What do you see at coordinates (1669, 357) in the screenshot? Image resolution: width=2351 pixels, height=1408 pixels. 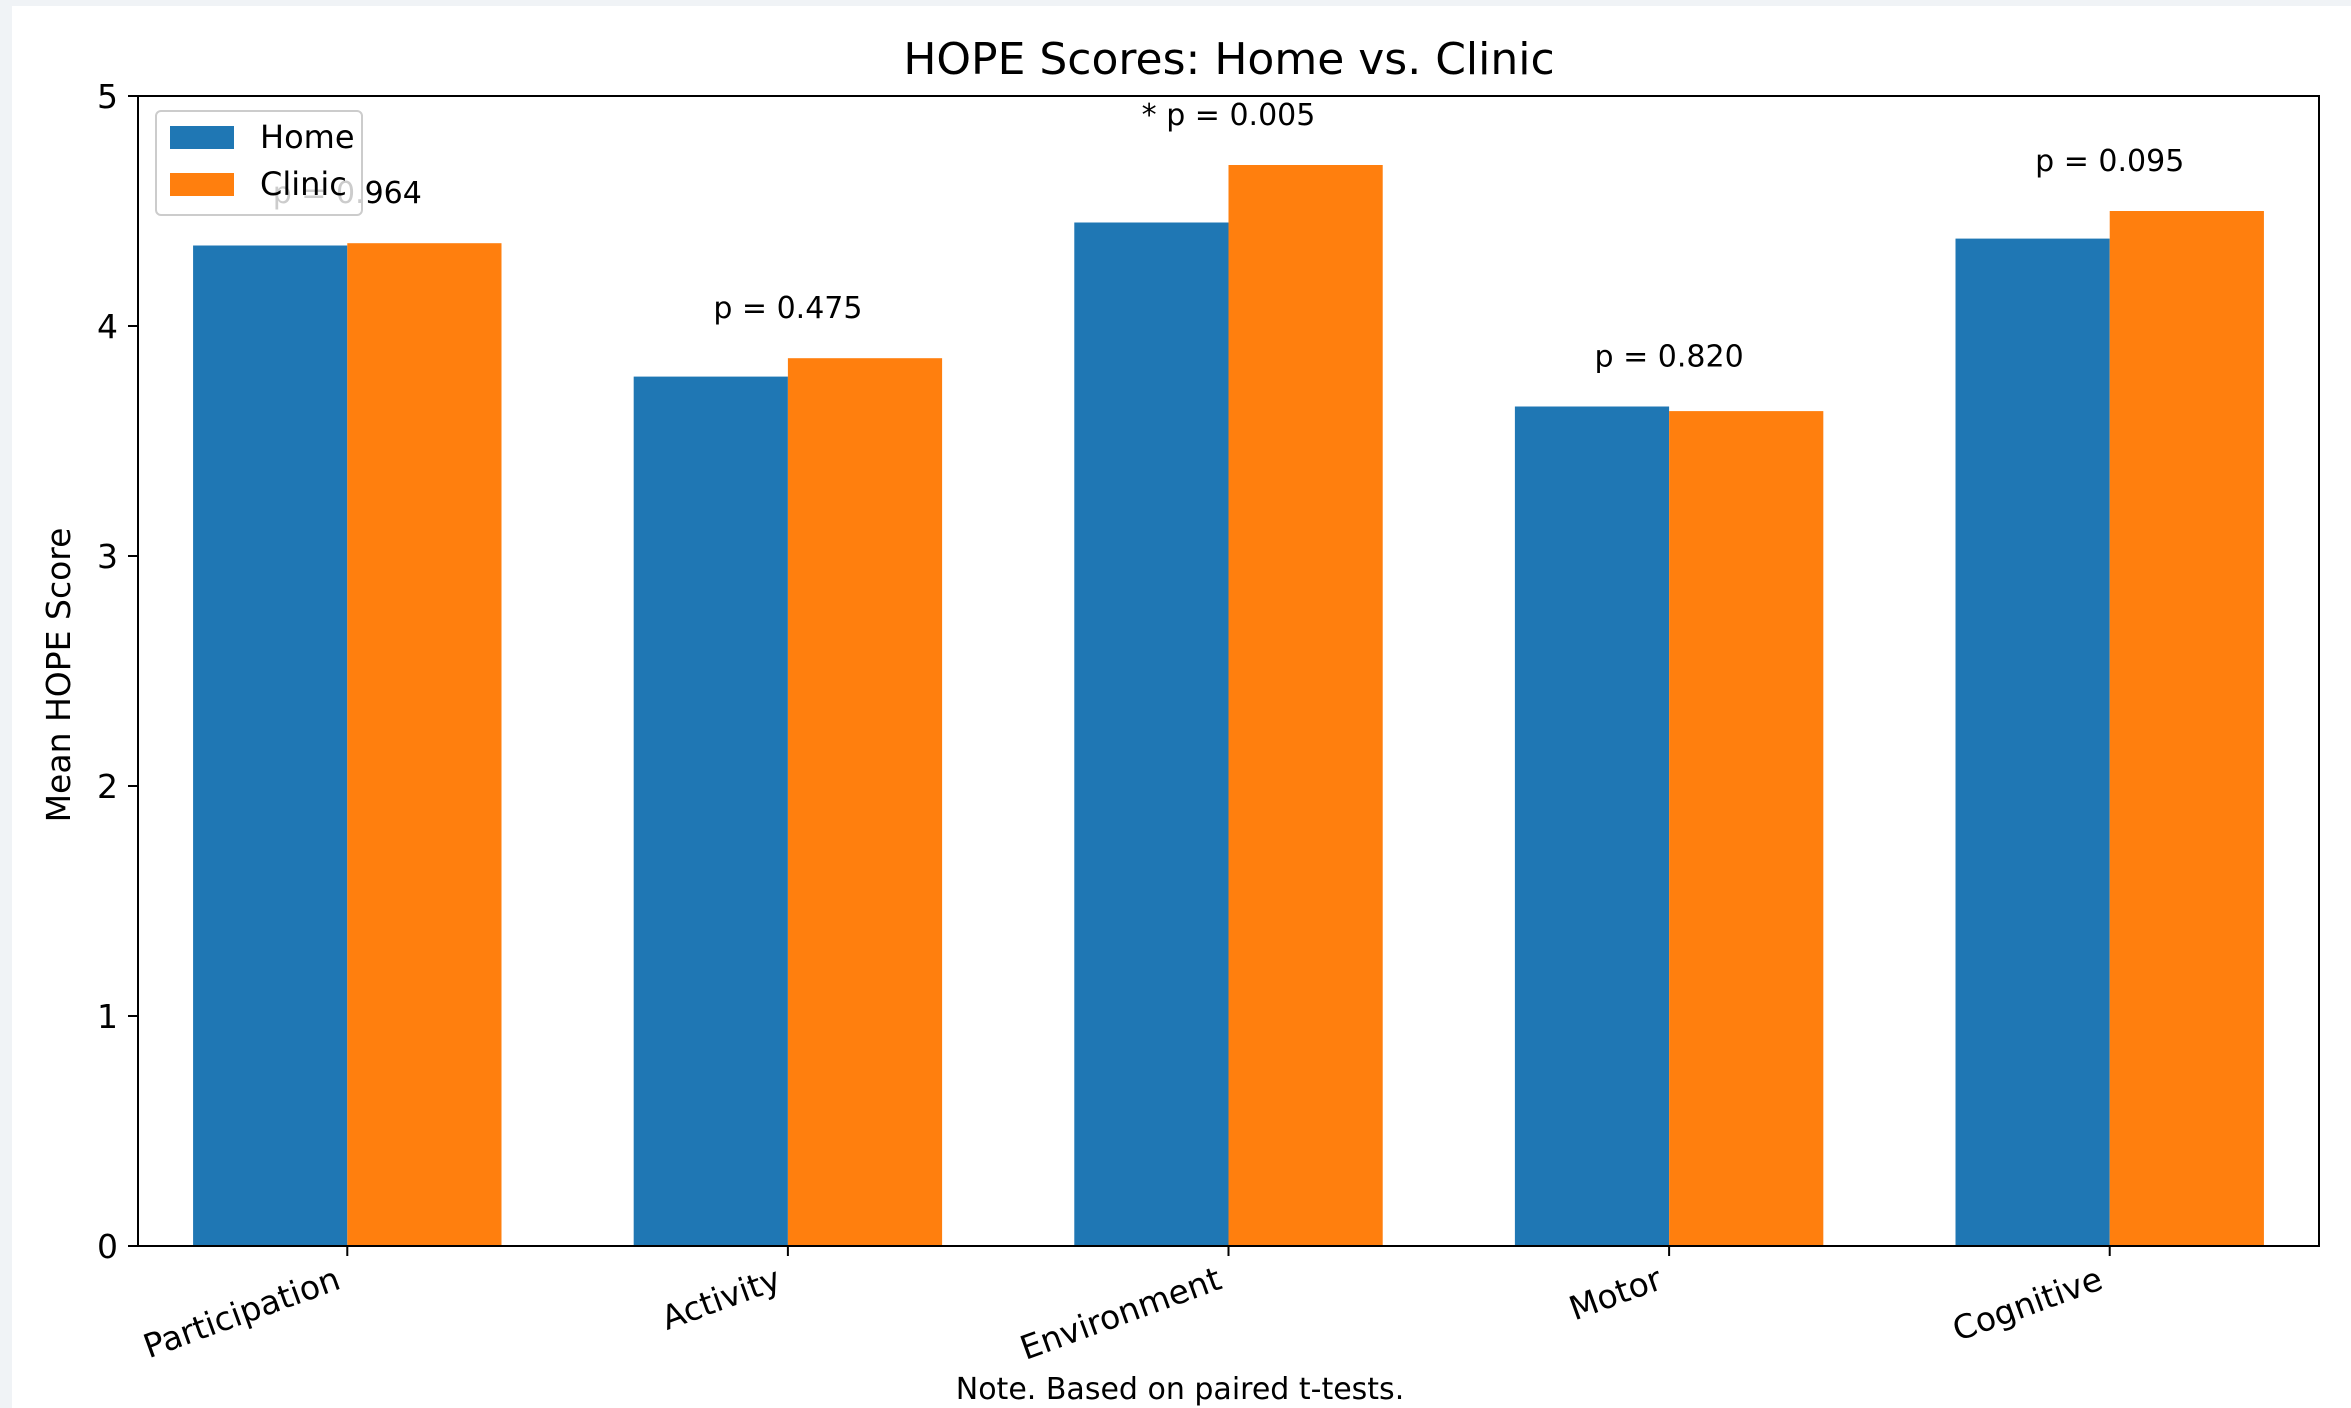 I see `p-value-label: p = 0.820` at bounding box center [1669, 357].